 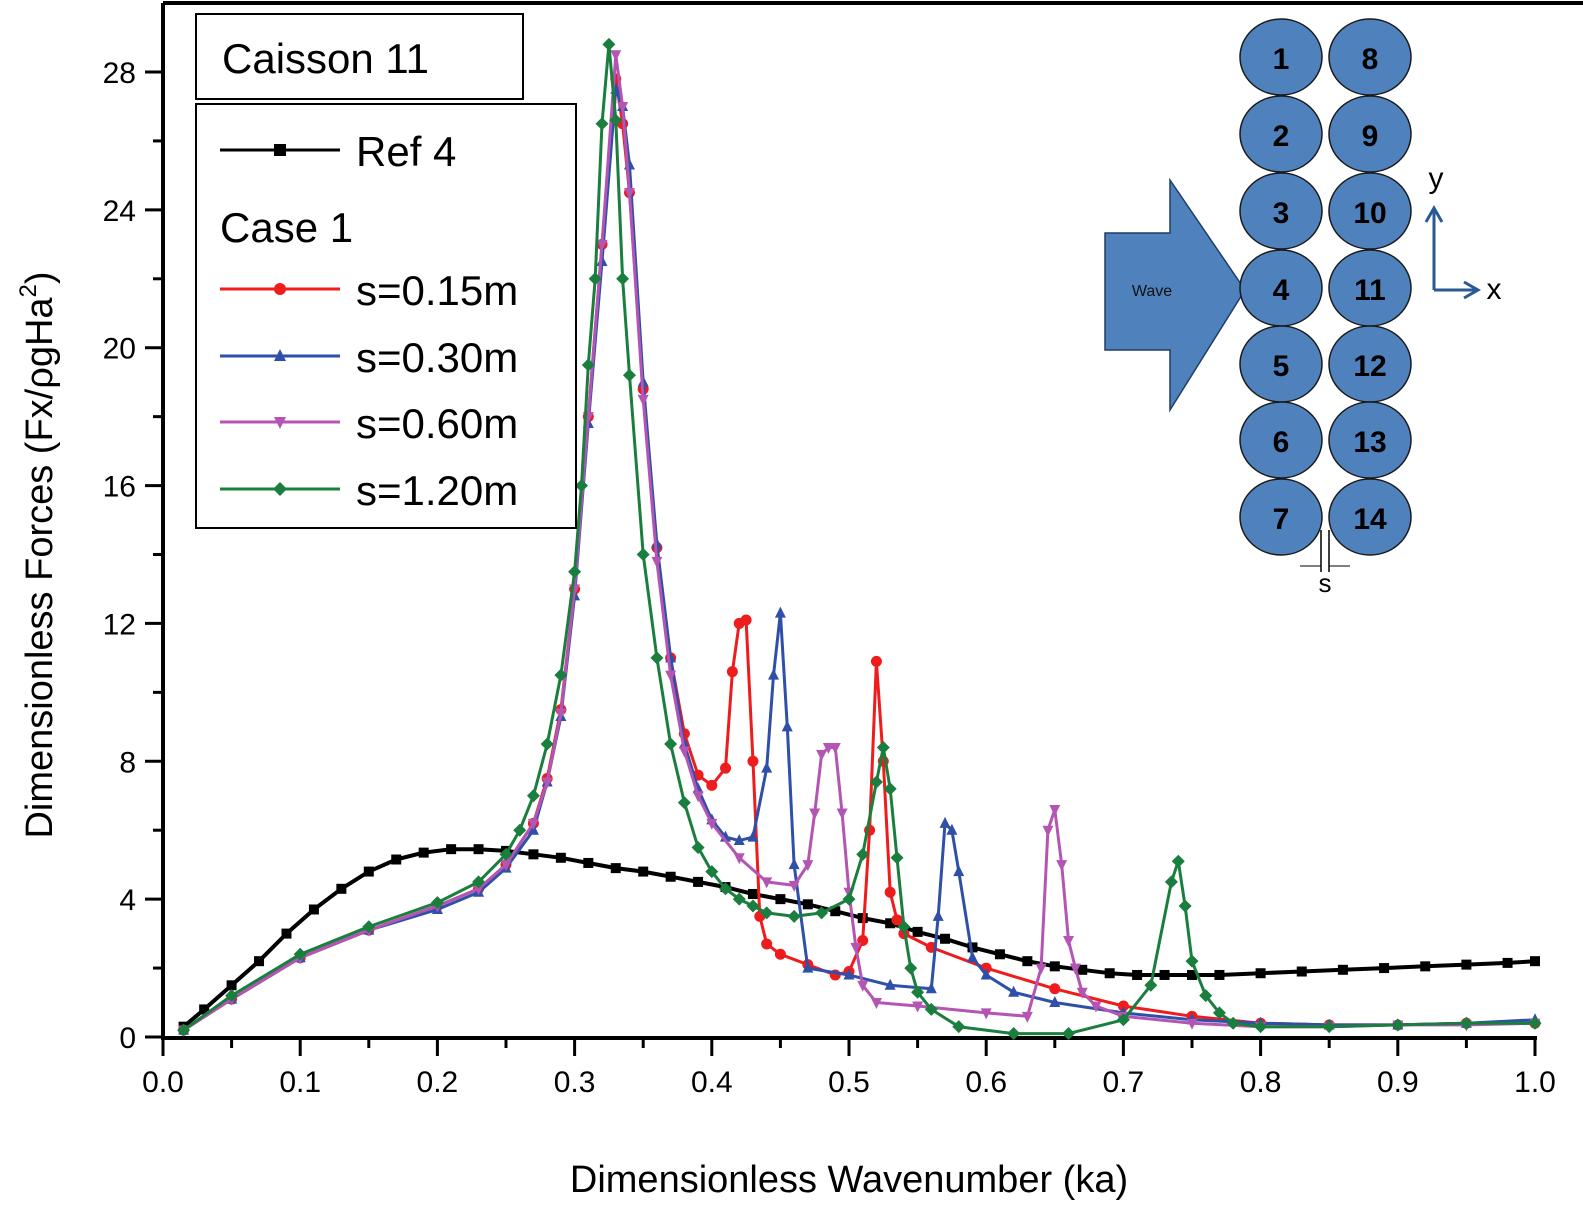 What do you see at coordinates (127, 762) in the screenshot?
I see `y-tick-label: 8` at bounding box center [127, 762].